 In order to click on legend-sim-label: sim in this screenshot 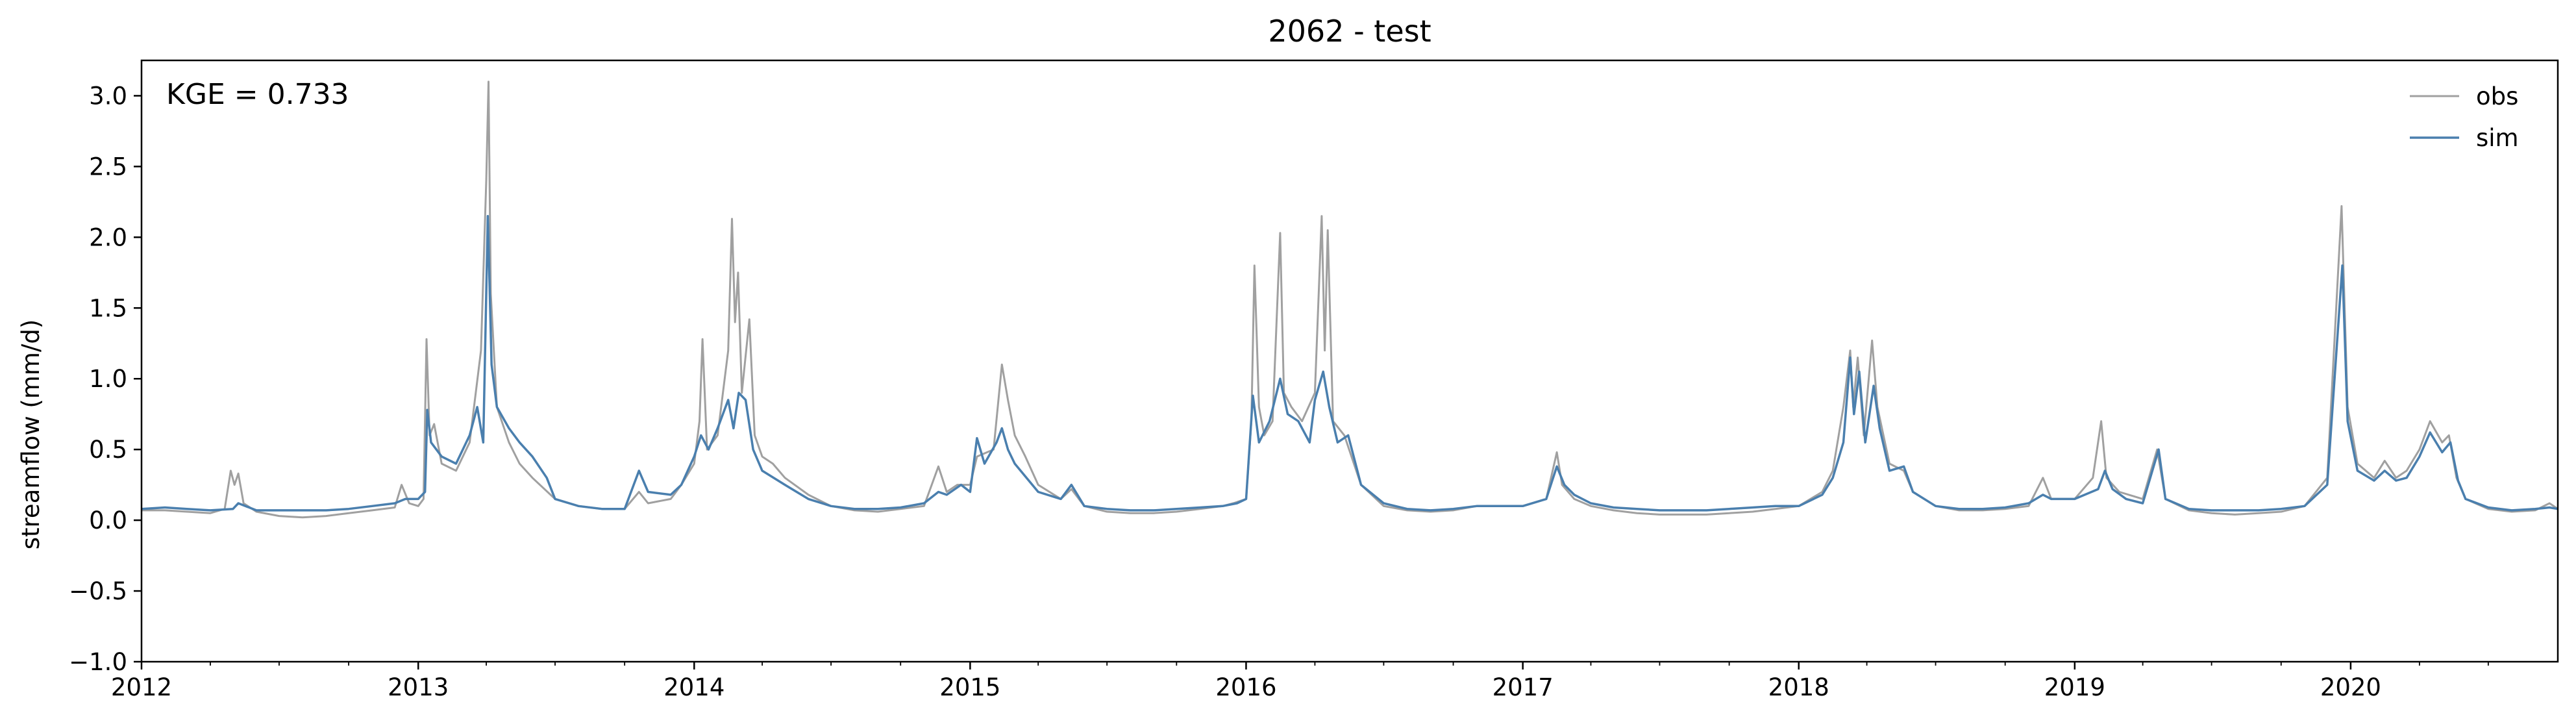, I will do `click(2497, 138)`.